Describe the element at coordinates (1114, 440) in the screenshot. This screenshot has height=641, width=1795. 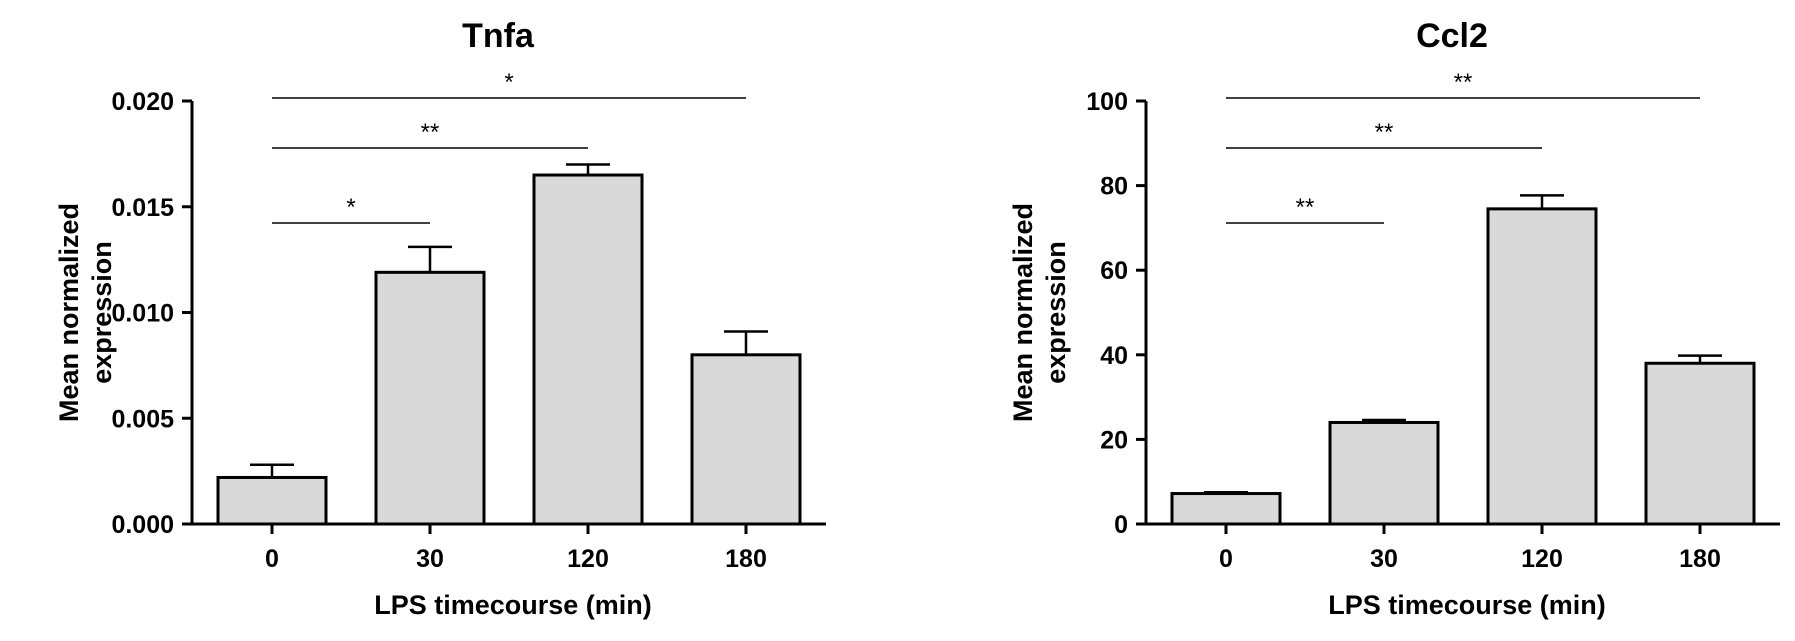
I see `y-tick-label: 20` at that location.